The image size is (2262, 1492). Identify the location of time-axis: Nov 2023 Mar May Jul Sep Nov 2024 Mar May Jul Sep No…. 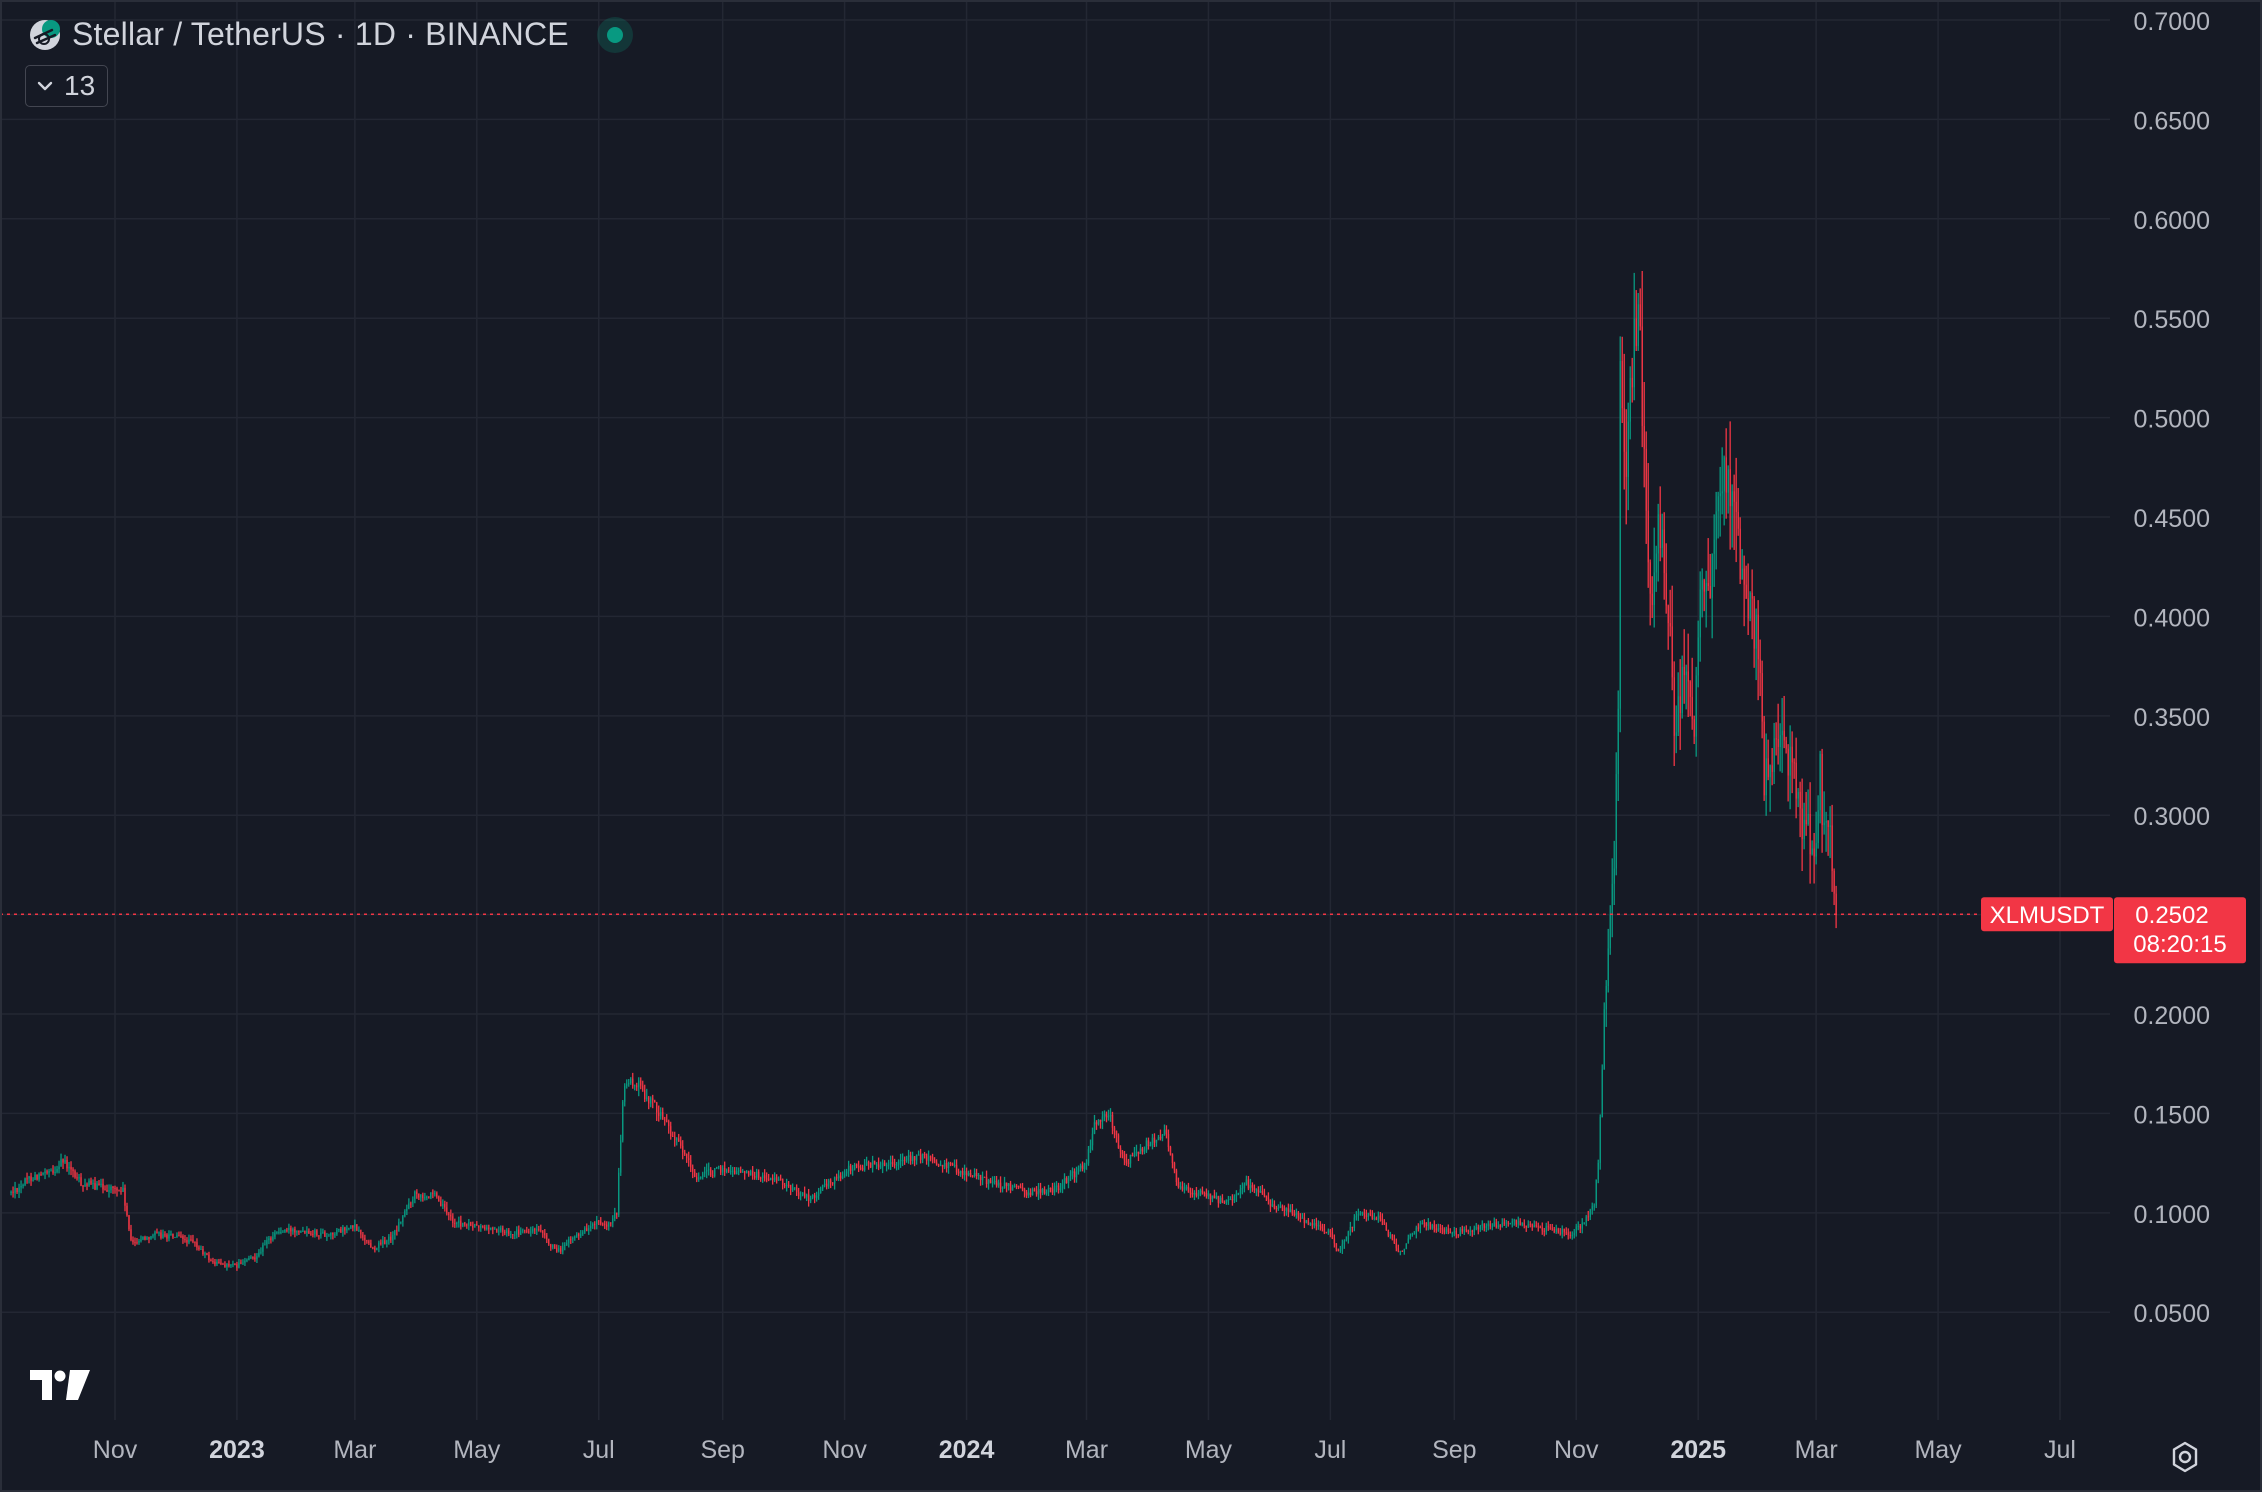
(1084, 1450).